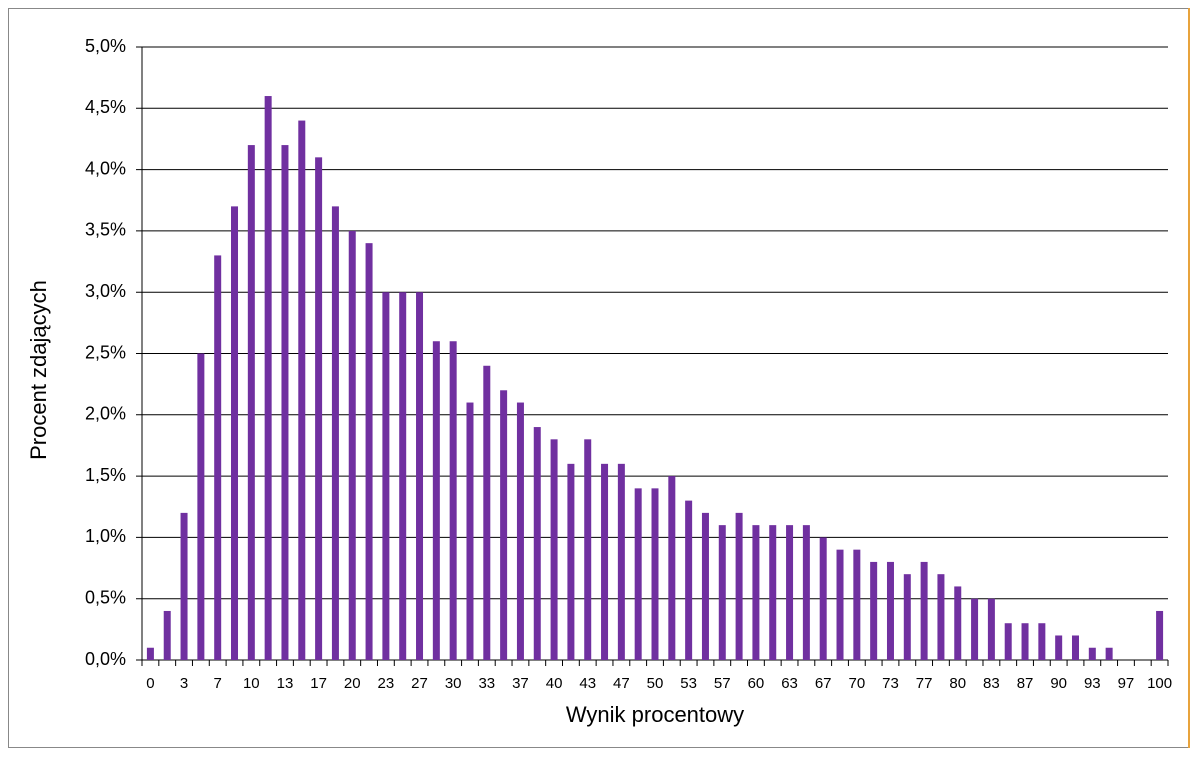  Describe the element at coordinates (621, 683) in the screenshot. I see `x-tick-label: 47` at that location.